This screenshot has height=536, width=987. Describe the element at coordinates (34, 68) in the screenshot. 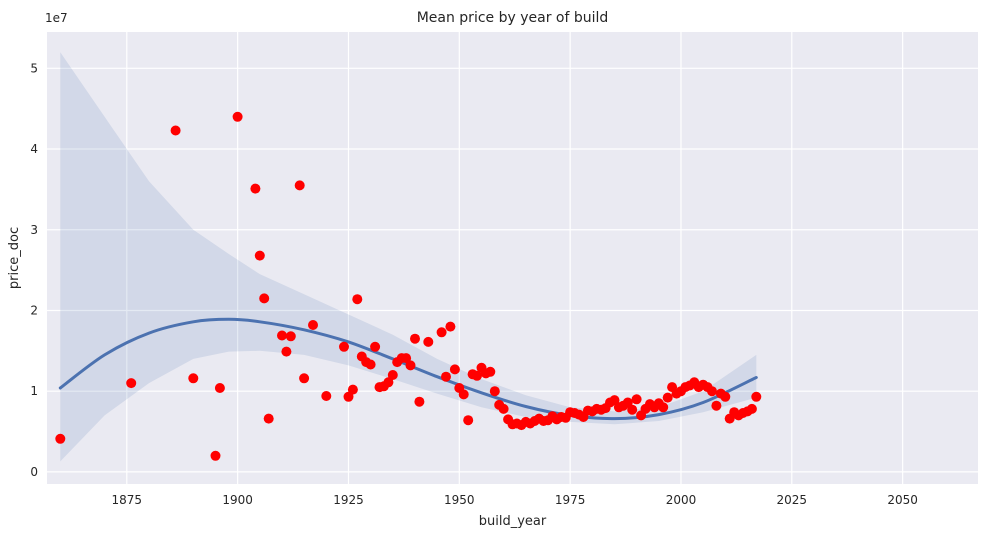

I see `y-tick-label: 5` at that location.